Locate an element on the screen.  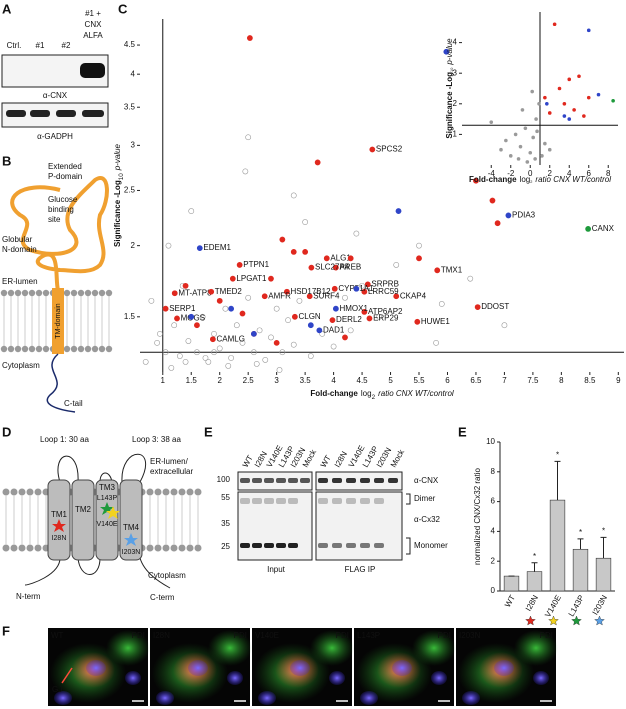
lane-label: #1 + is located at coordinates (93, 13).